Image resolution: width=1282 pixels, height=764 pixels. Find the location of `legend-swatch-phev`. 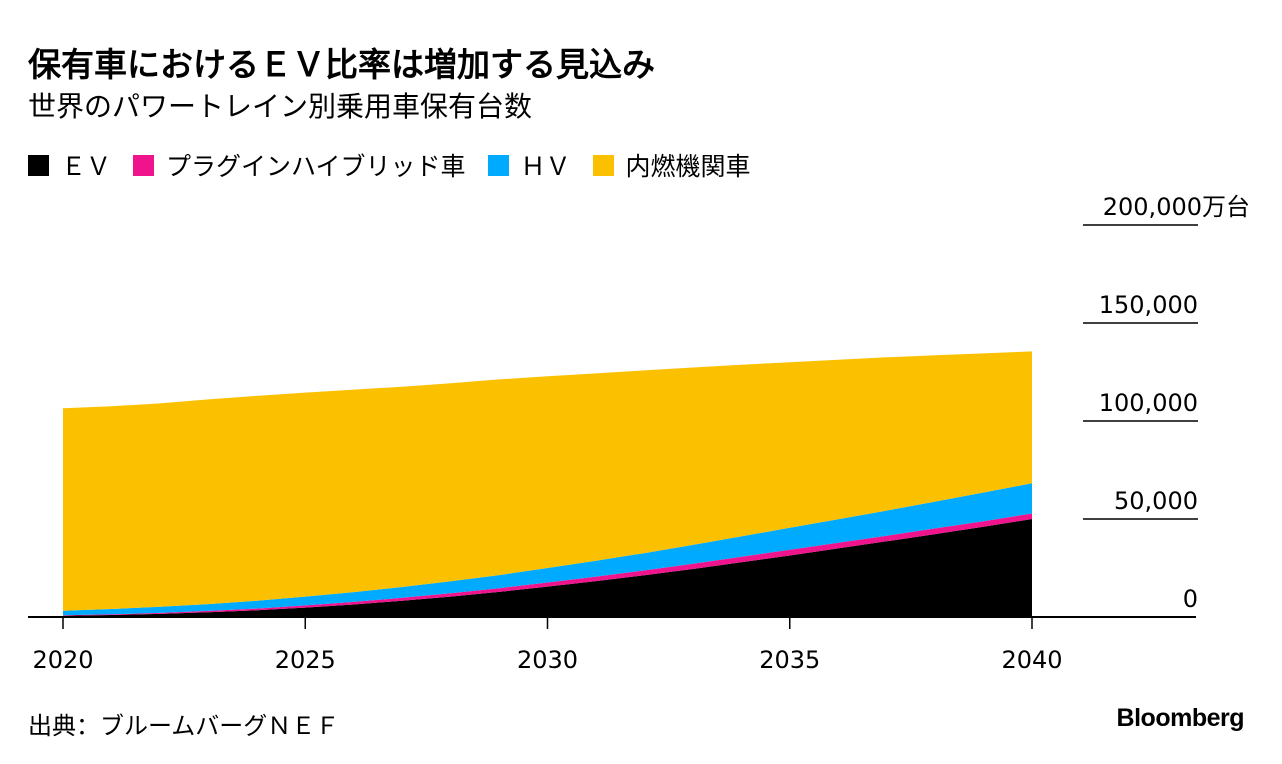

legend-swatch-phev is located at coordinates (144, 165).